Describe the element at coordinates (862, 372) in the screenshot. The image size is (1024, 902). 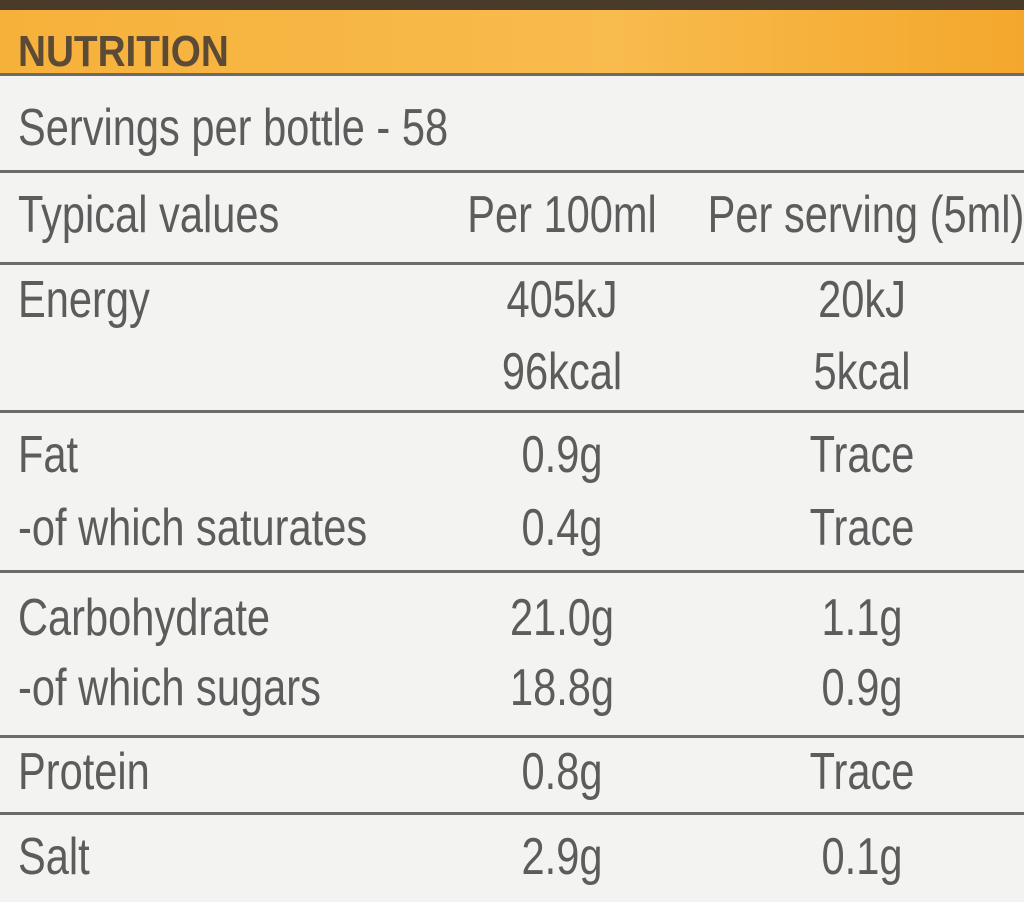
I see `per-serving: 5kcal` at that location.